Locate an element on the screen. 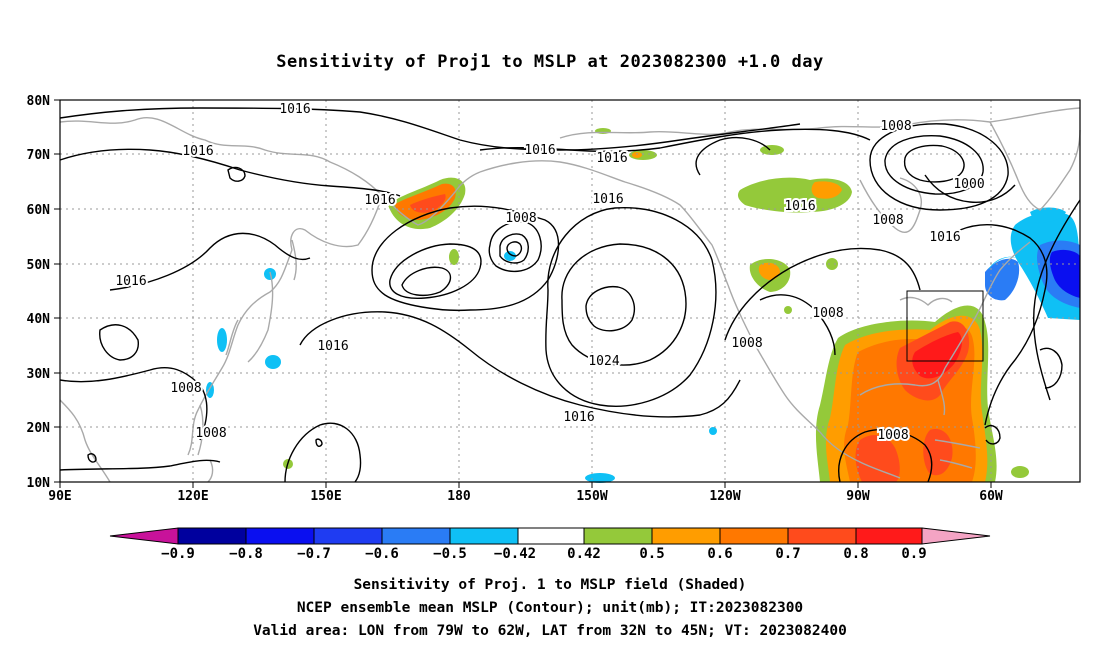 The image size is (1100, 650). isobar-hudson-low is located at coordinates (939, 167).